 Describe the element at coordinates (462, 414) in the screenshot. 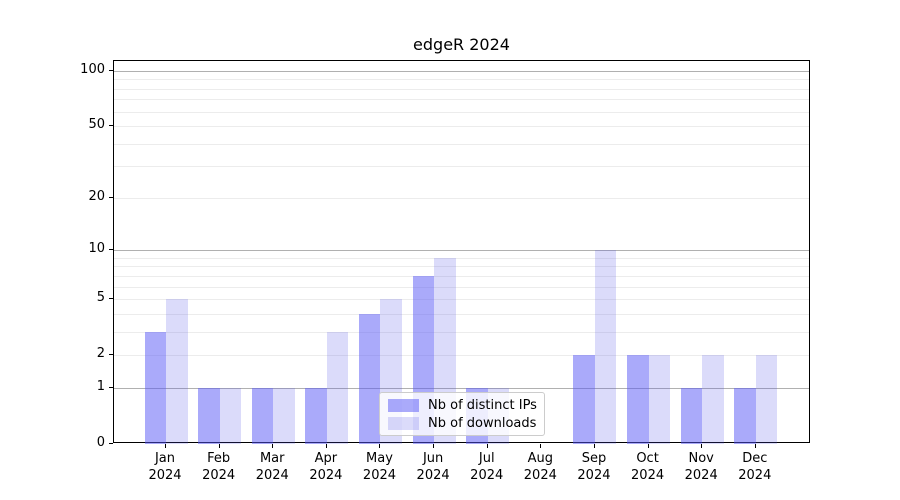

I see `legend: Nb of distinct IPs Nb of downloads` at that location.